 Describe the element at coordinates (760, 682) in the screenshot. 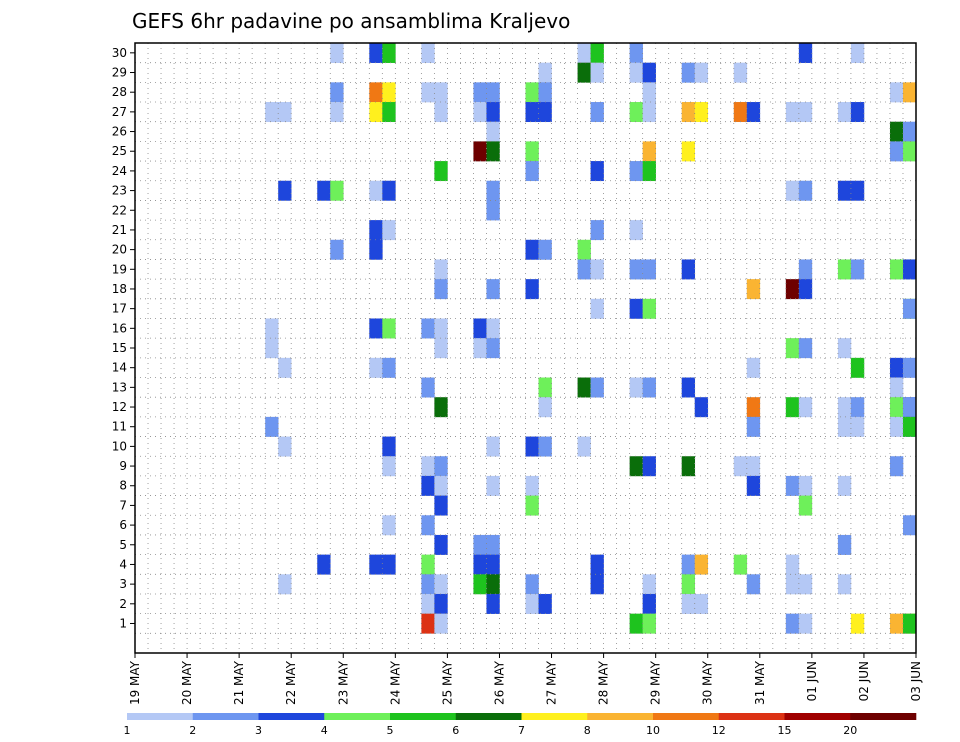

I see `x-tick-label: 31 MAY` at that location.